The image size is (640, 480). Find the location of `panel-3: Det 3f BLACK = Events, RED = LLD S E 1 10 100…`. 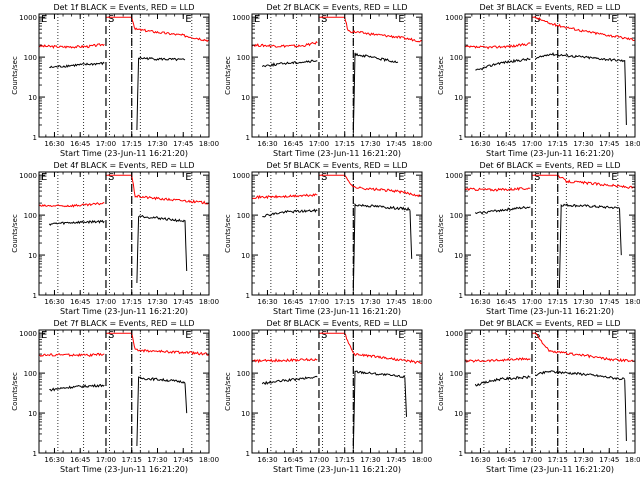

panel-3: Det 3f BLACK = Events, RED = LLD S E 1 10 100… is located at coordinates (538, 80).